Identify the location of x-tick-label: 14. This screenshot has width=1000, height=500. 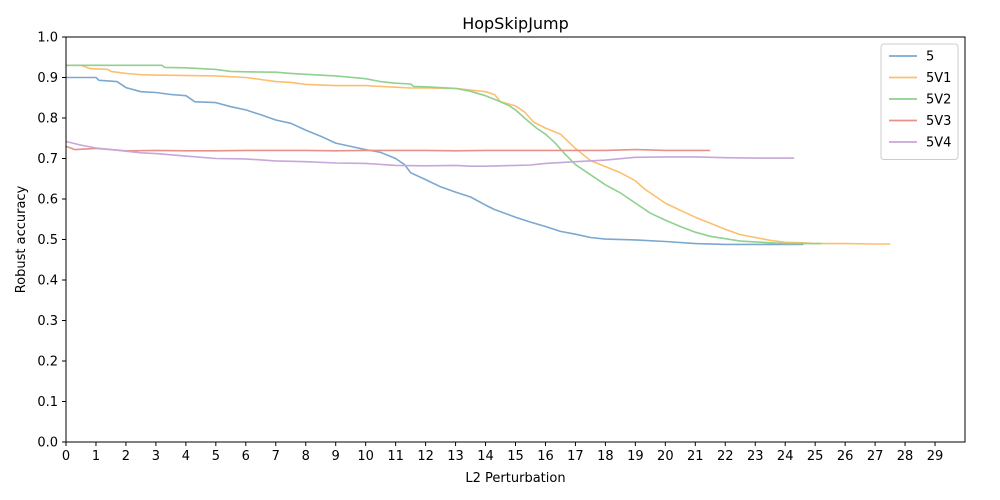
(485, 456).